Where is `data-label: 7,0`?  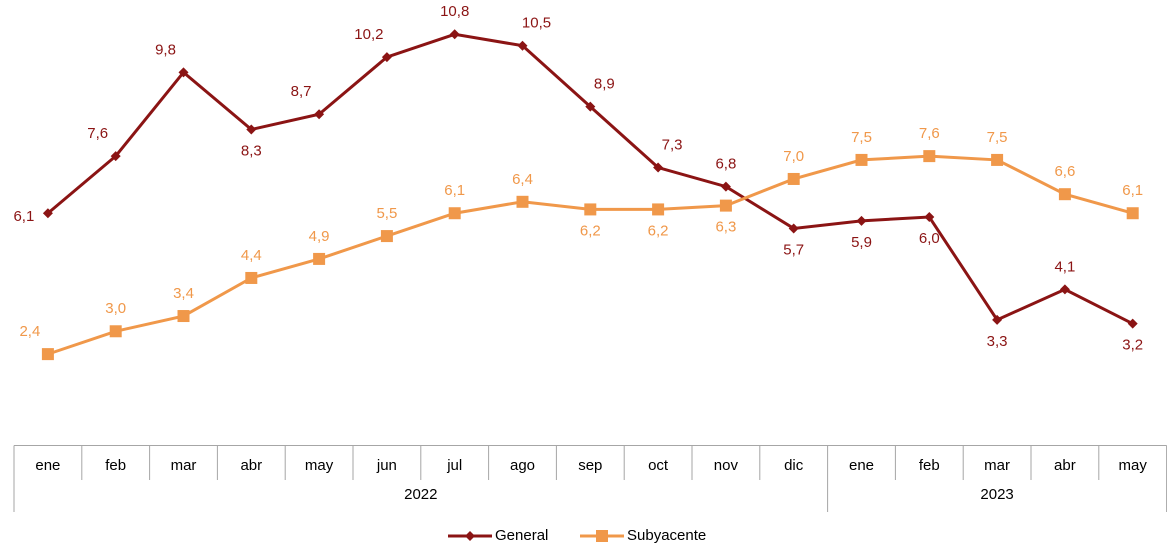 data-label: 7,0 is located at coordinates (793, 156).